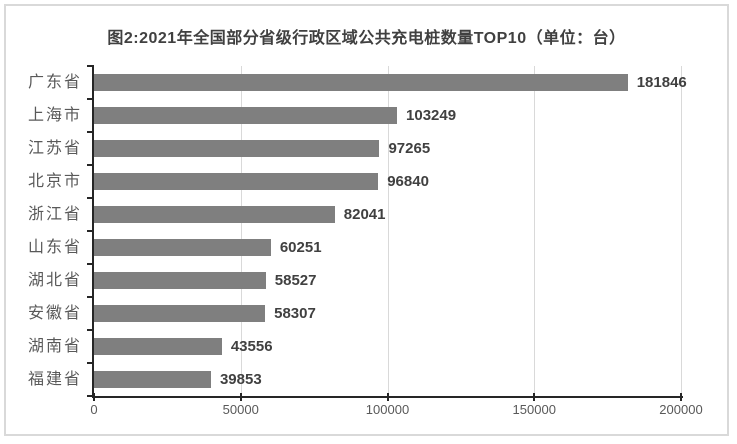  What do you see at coordinates (295, 280) in the screenshot?
I see `bar-value-label: 58527` at bounding box center [295, 280].